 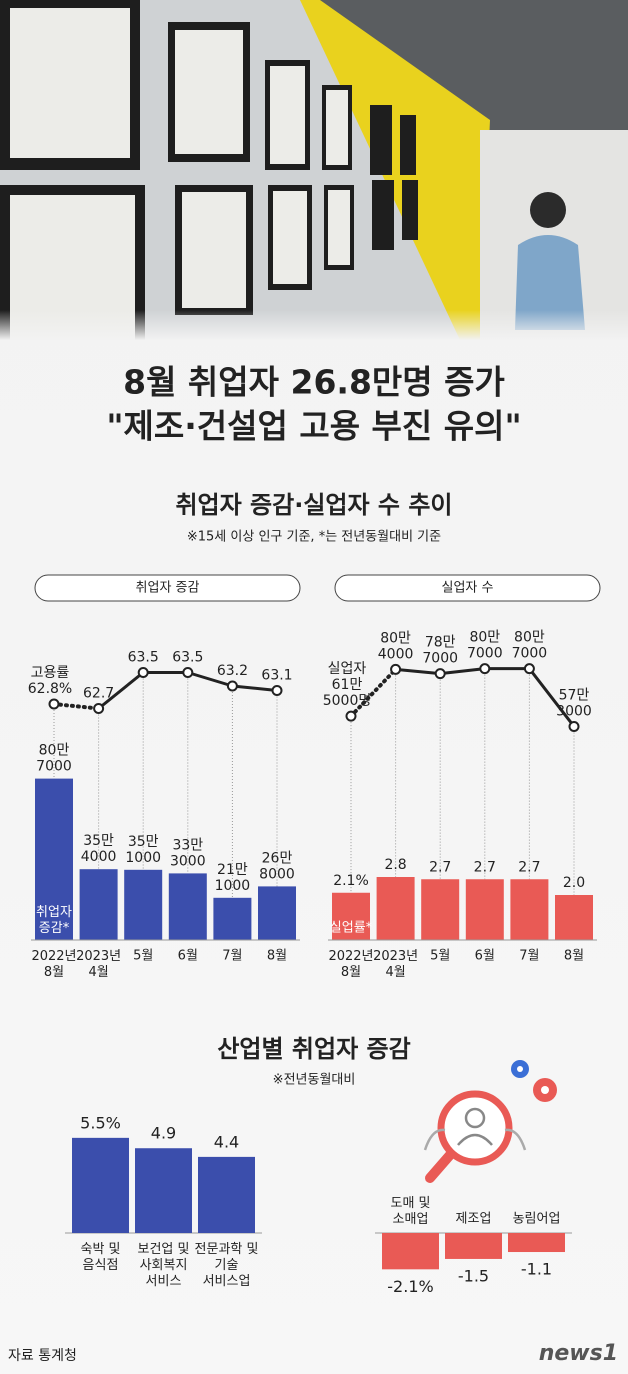 What do you see at coordinates (313, 426) in the screenshot?
I see `subtitle: "제조·건설업 고용 부진 유의"` at bounding box center [313, 426].